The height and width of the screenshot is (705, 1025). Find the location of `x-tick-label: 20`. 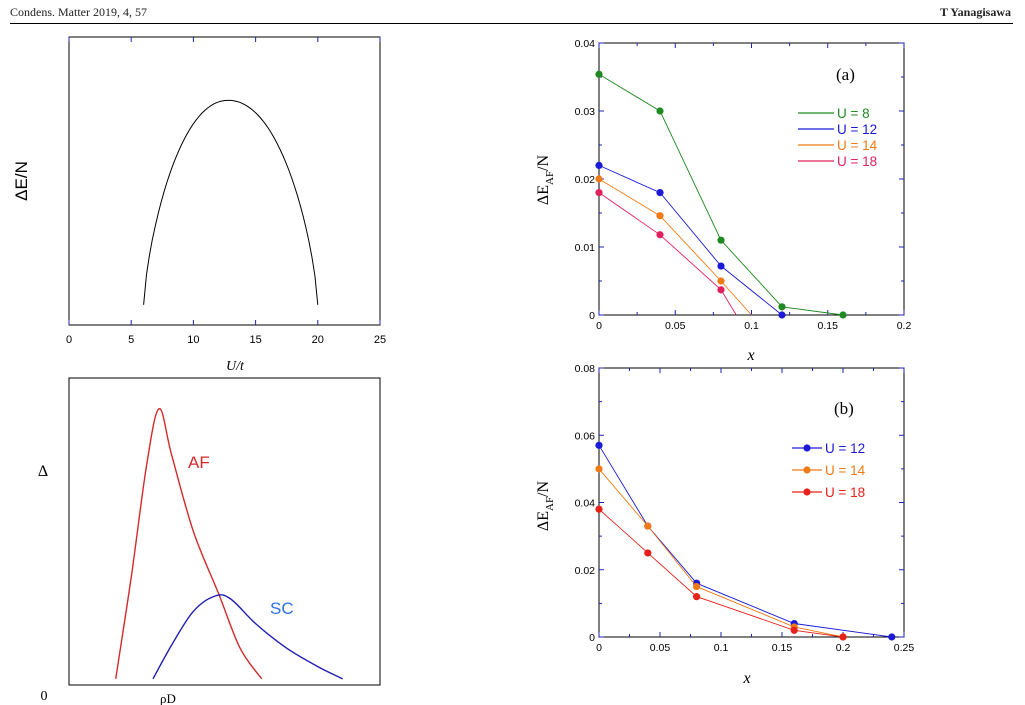

x-tick-label: 20 is located at coordinates (318, 340).